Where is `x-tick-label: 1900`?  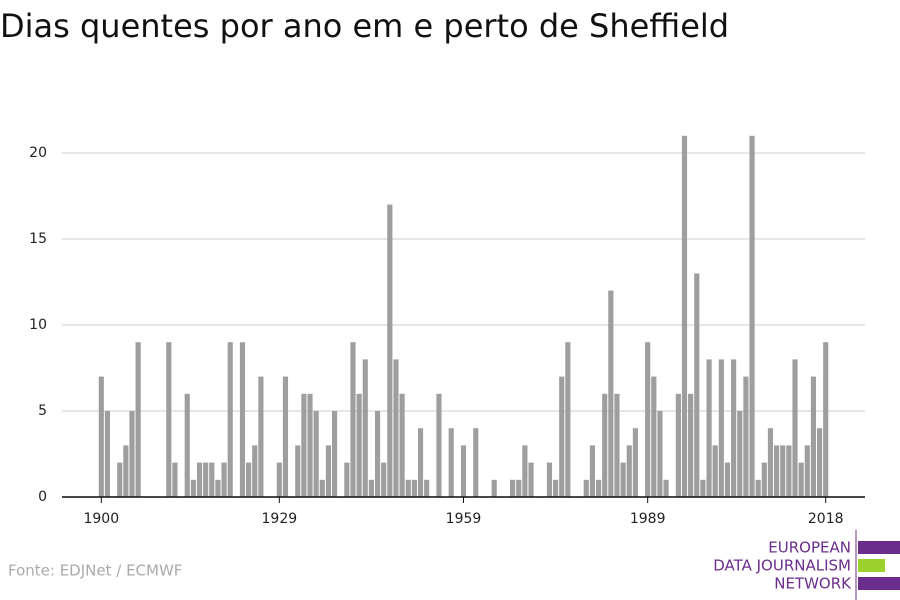
x-tick-label: 1900 is located at coordinates (101, 519).